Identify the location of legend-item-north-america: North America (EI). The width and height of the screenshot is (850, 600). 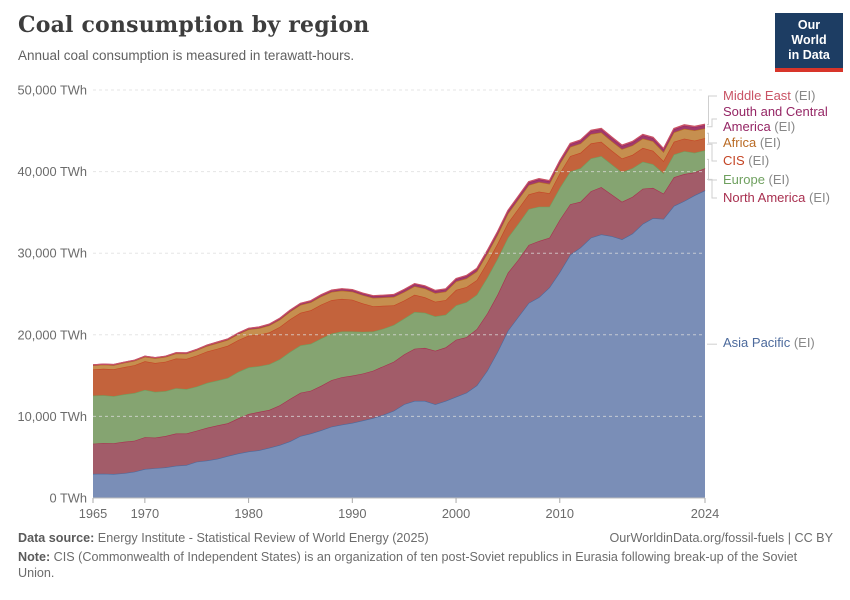
(784, 198).